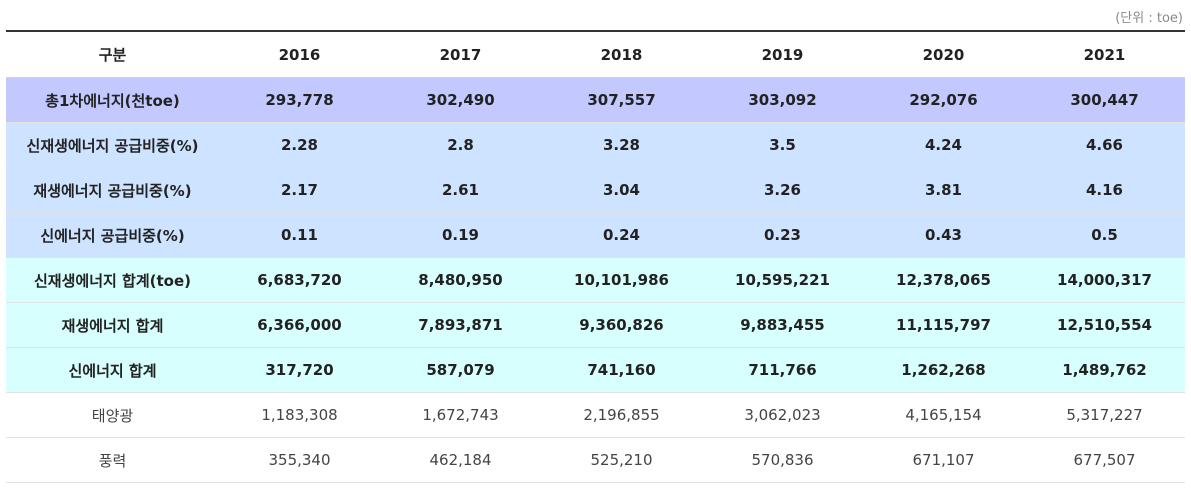  What do you see at coordinates (782, 325) in the screenshot?
I see `table-cell: 9,883,455` at bounding box center [782, 325].